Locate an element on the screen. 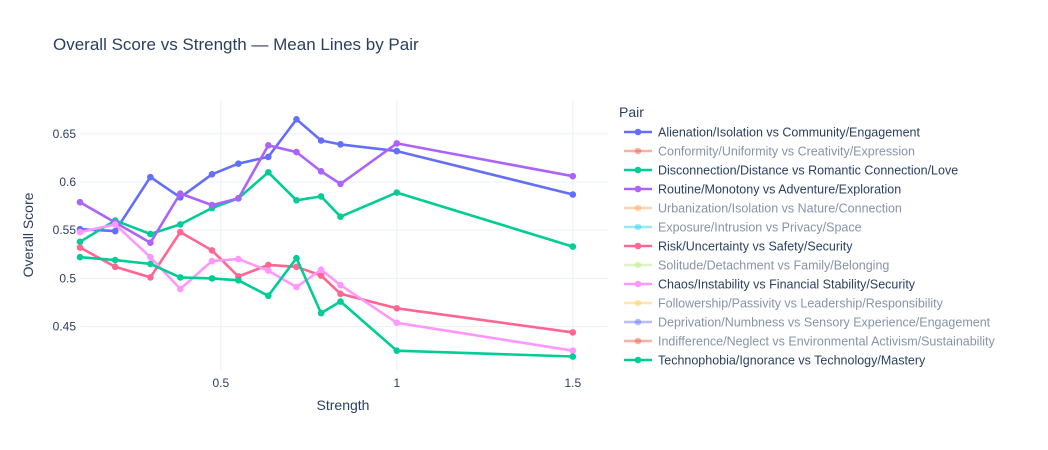 This screenshot has width=1048, height=450. legend-item: Exposure/Intrusion vs Privacy/Space is located at coordinates (743, 228).